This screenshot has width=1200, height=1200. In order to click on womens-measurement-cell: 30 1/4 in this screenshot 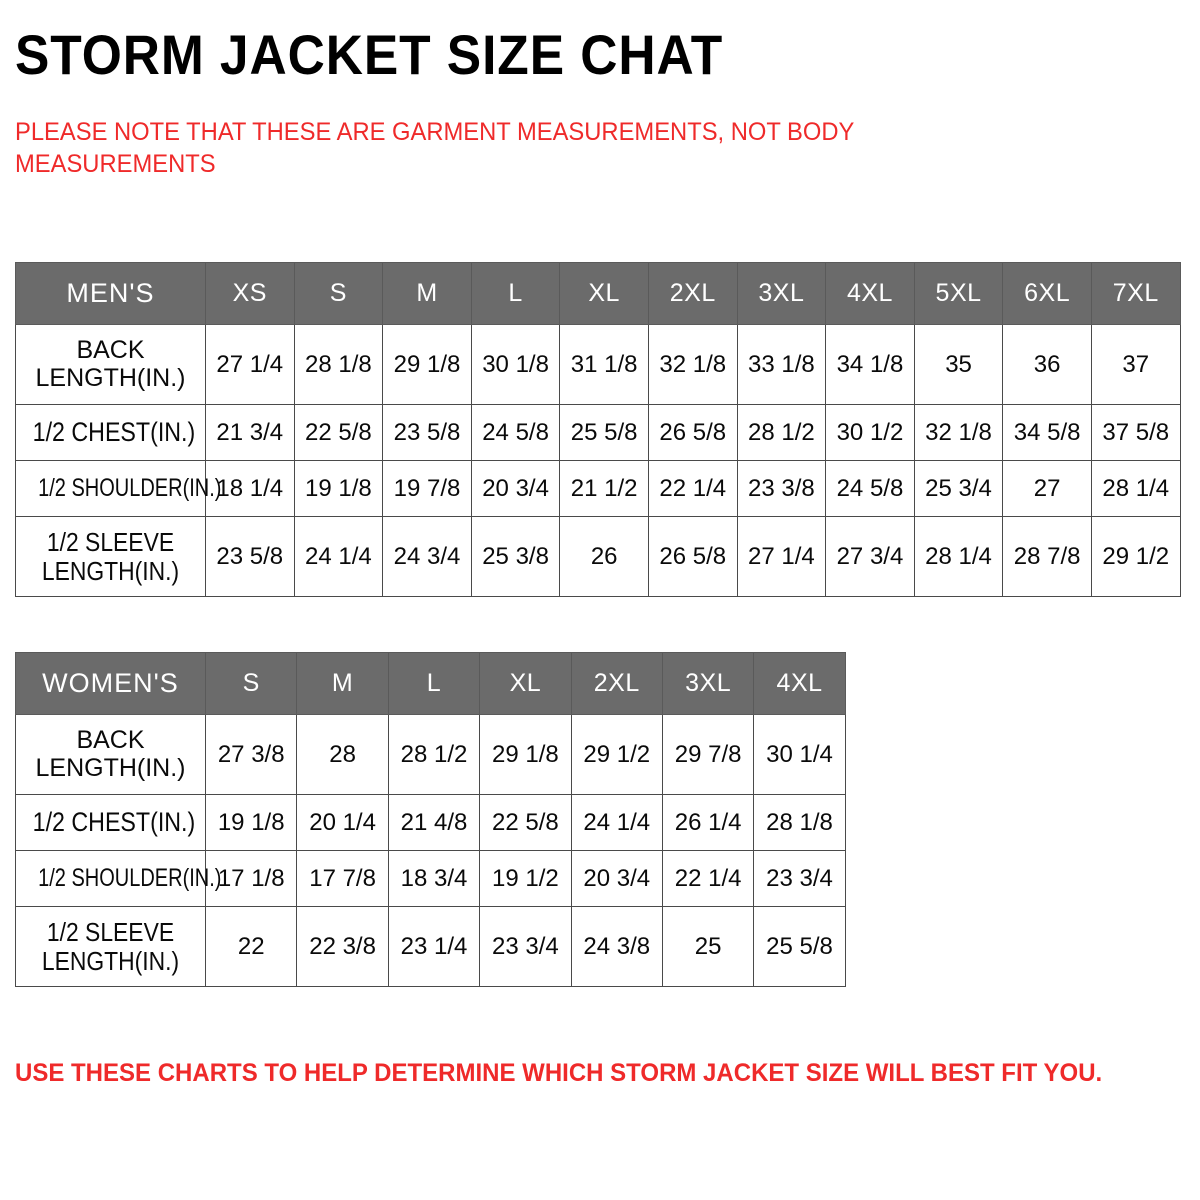, I will do `click(799, 754)`.